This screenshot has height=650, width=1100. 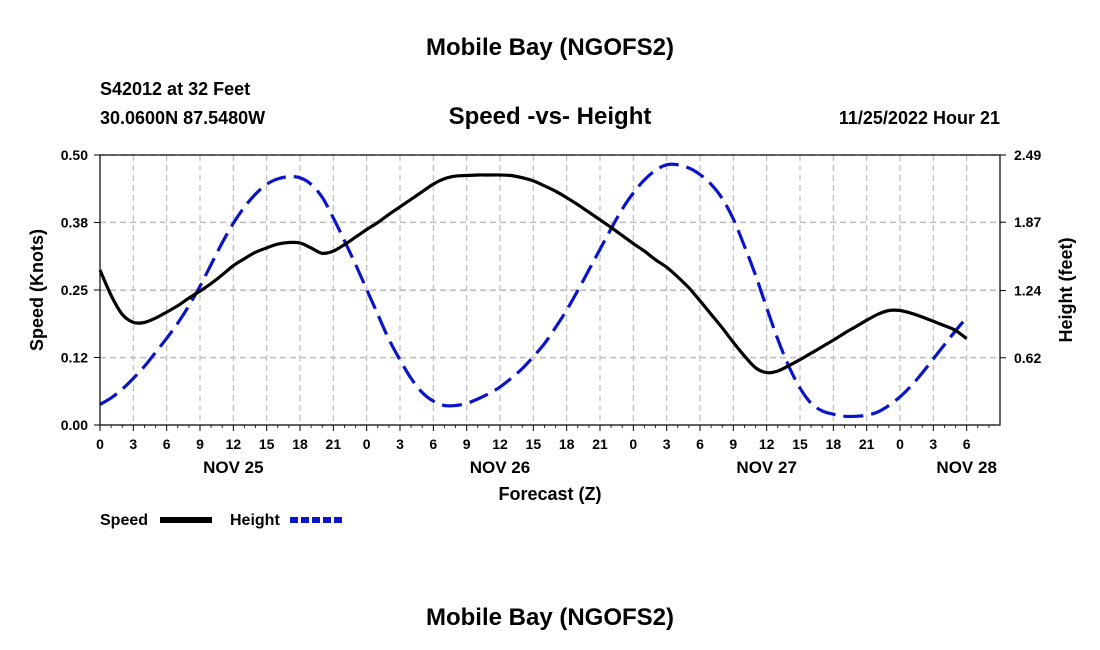 I want to click on y-right-tick-label: 2.49, so click(x=1027, y=155).